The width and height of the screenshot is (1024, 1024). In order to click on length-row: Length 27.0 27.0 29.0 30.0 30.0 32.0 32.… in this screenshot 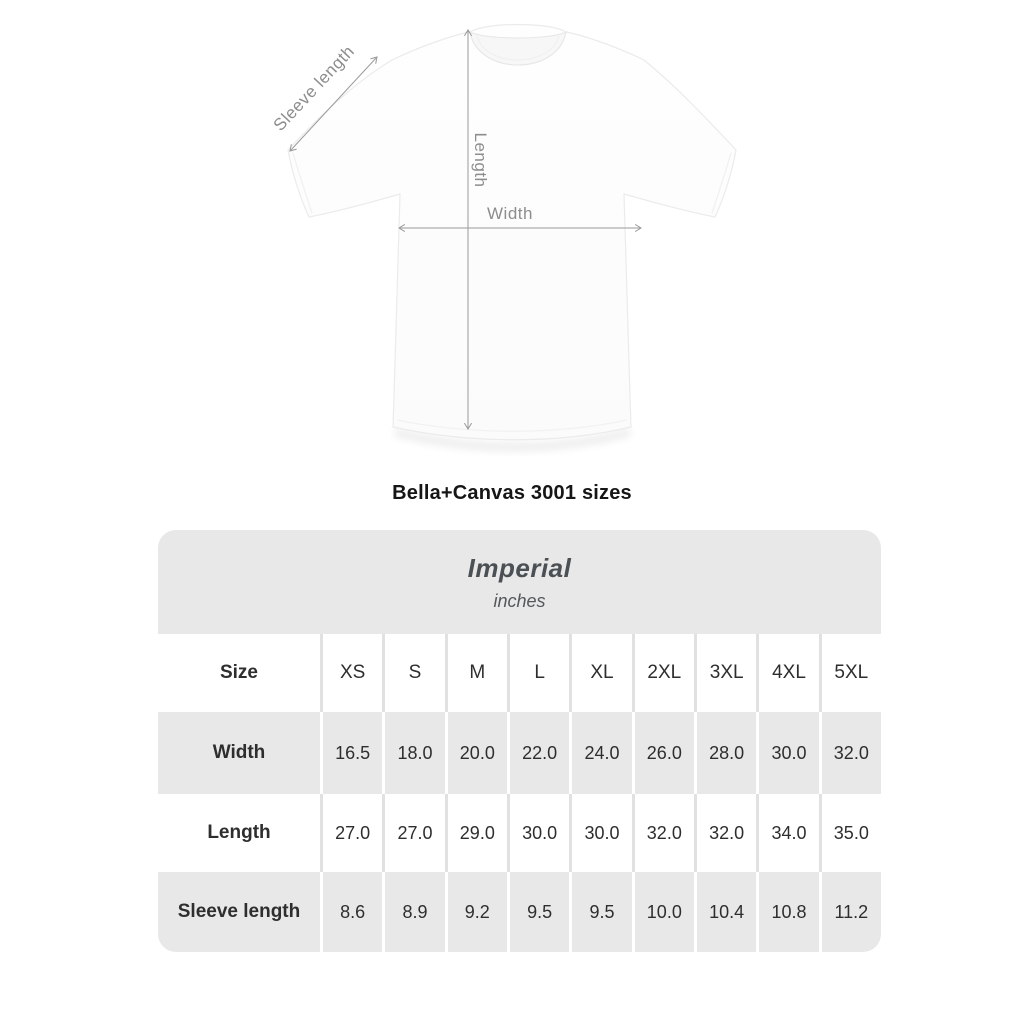, I will do `click(519, 833)`.